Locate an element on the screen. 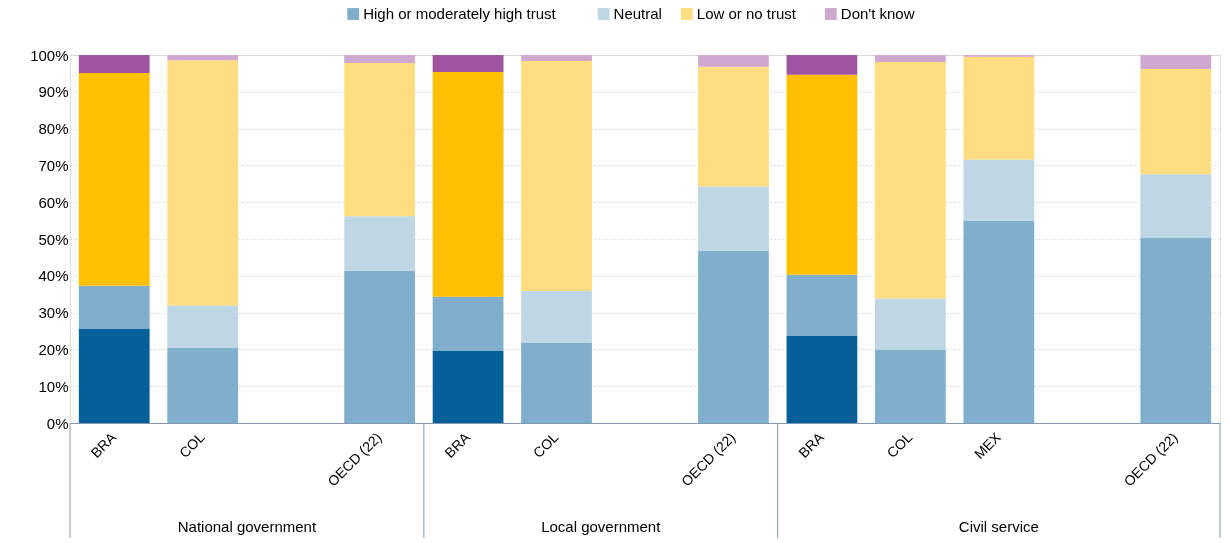 Image resolution: width=1230 pixels, height=543 pixels. y-tick-label: 60% is located at coordinates (53, 202).